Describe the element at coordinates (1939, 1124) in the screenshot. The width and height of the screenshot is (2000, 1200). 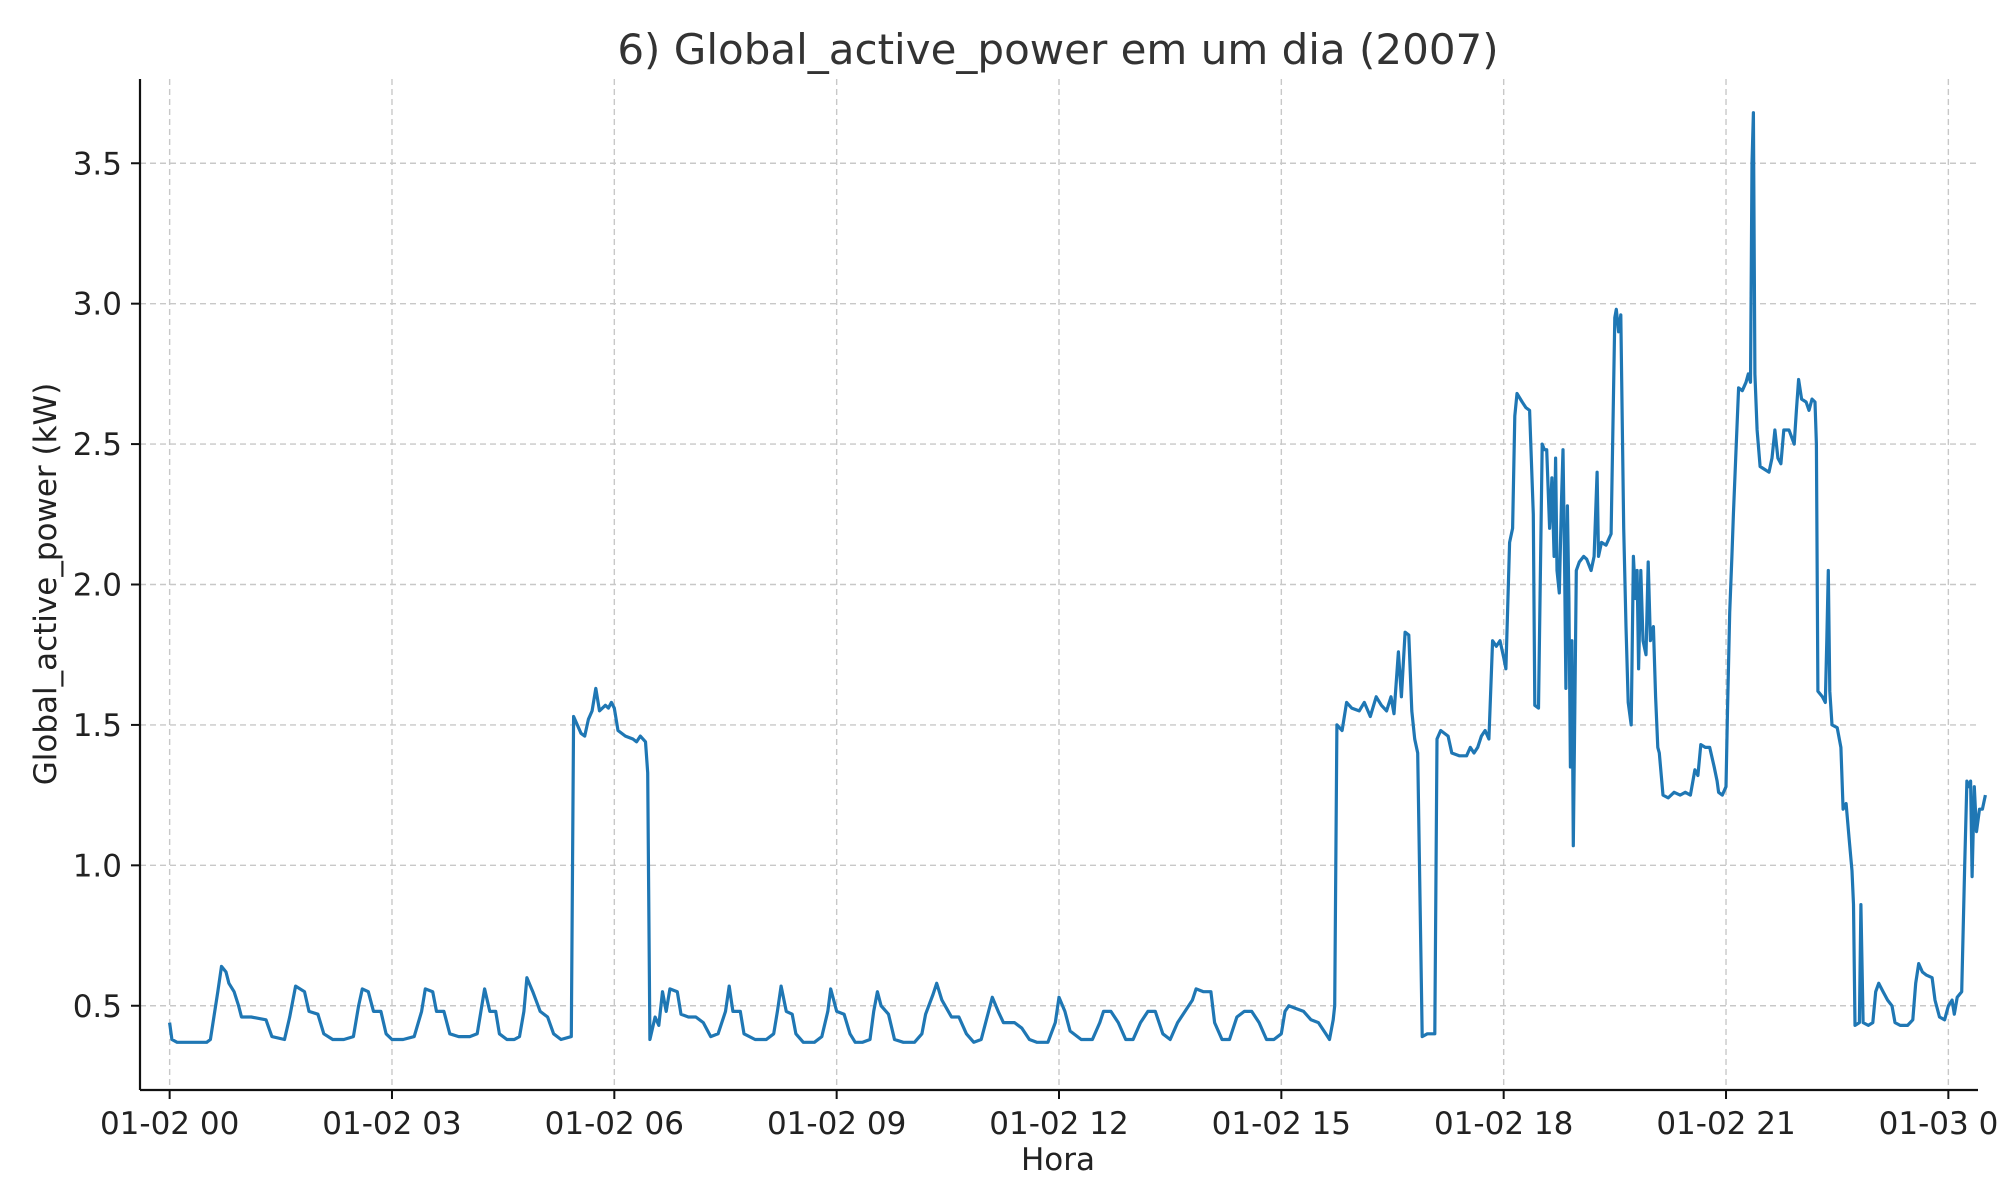
I see `x-tick-label: 01-03 00` at that location.